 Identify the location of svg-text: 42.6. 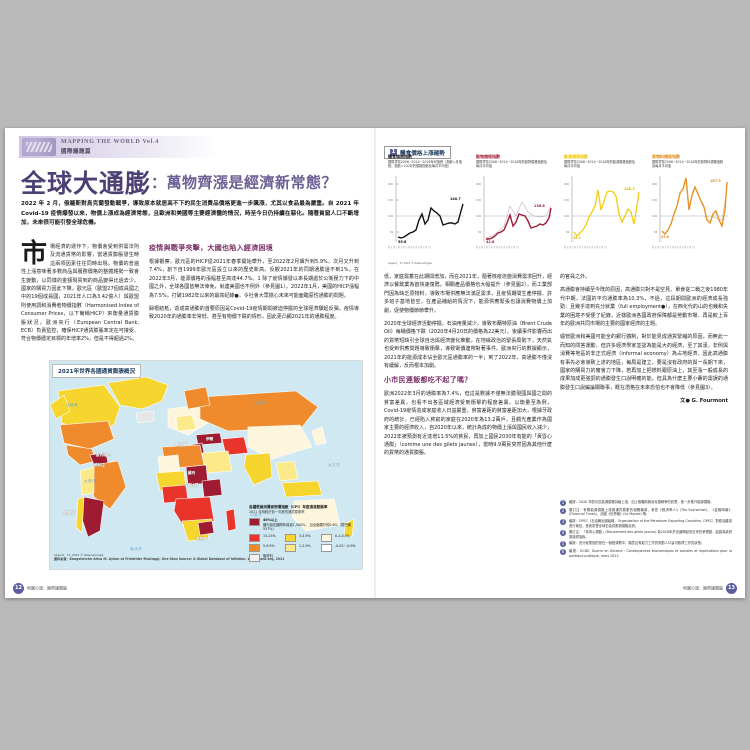
(490, 242).